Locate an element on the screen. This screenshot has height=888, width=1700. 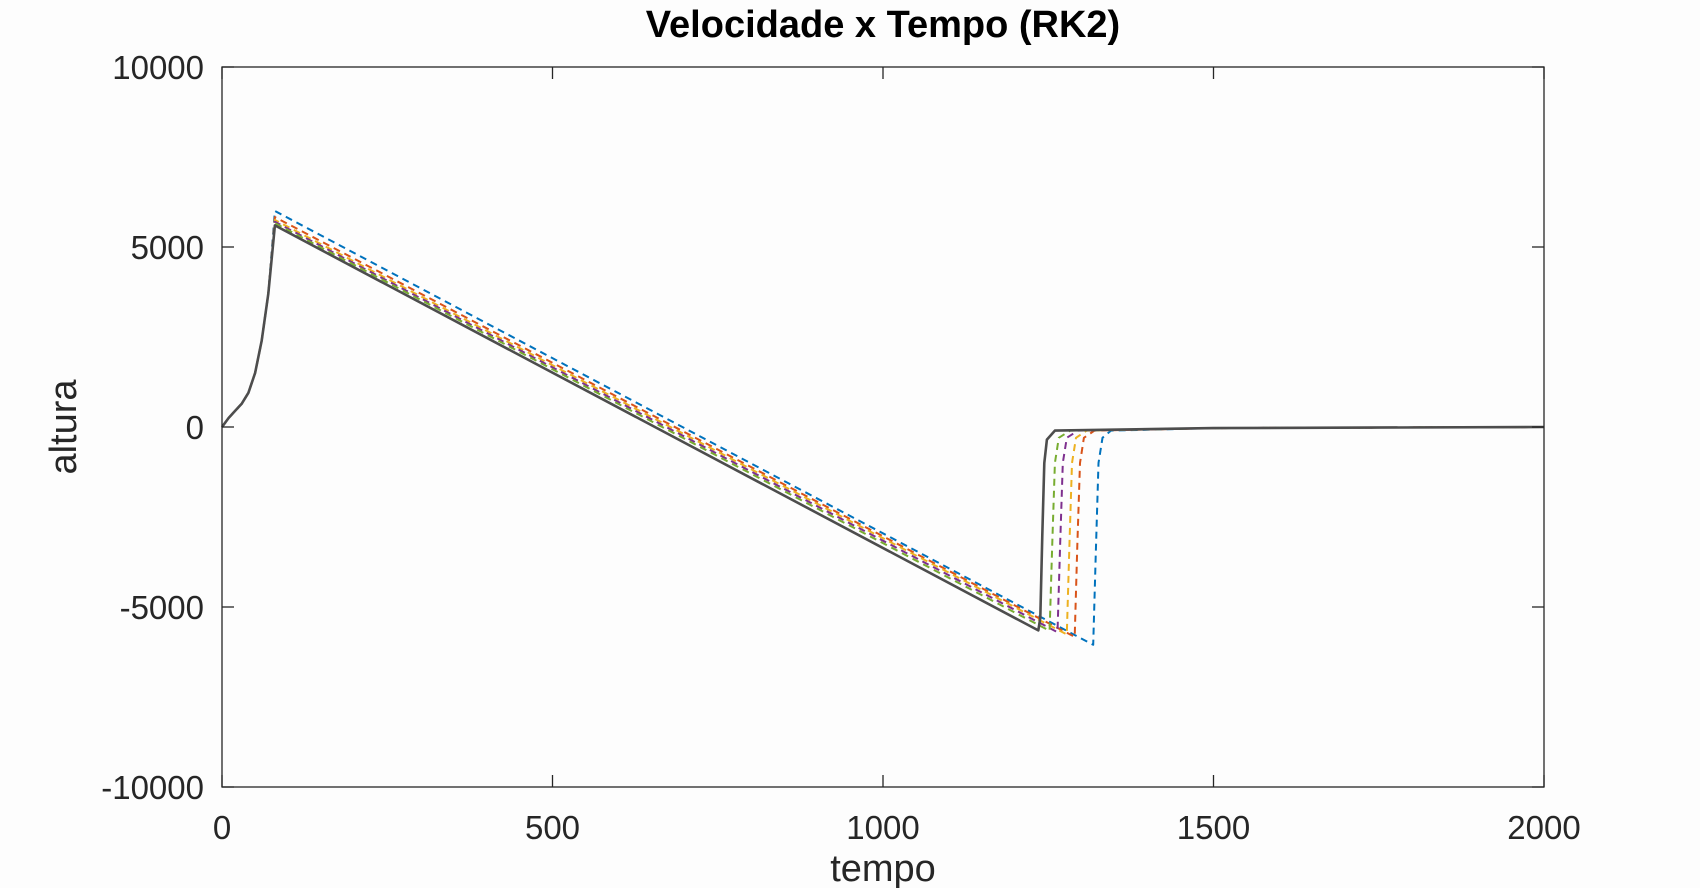
x-tick-label: 500 is located at coordinates (552, 827).